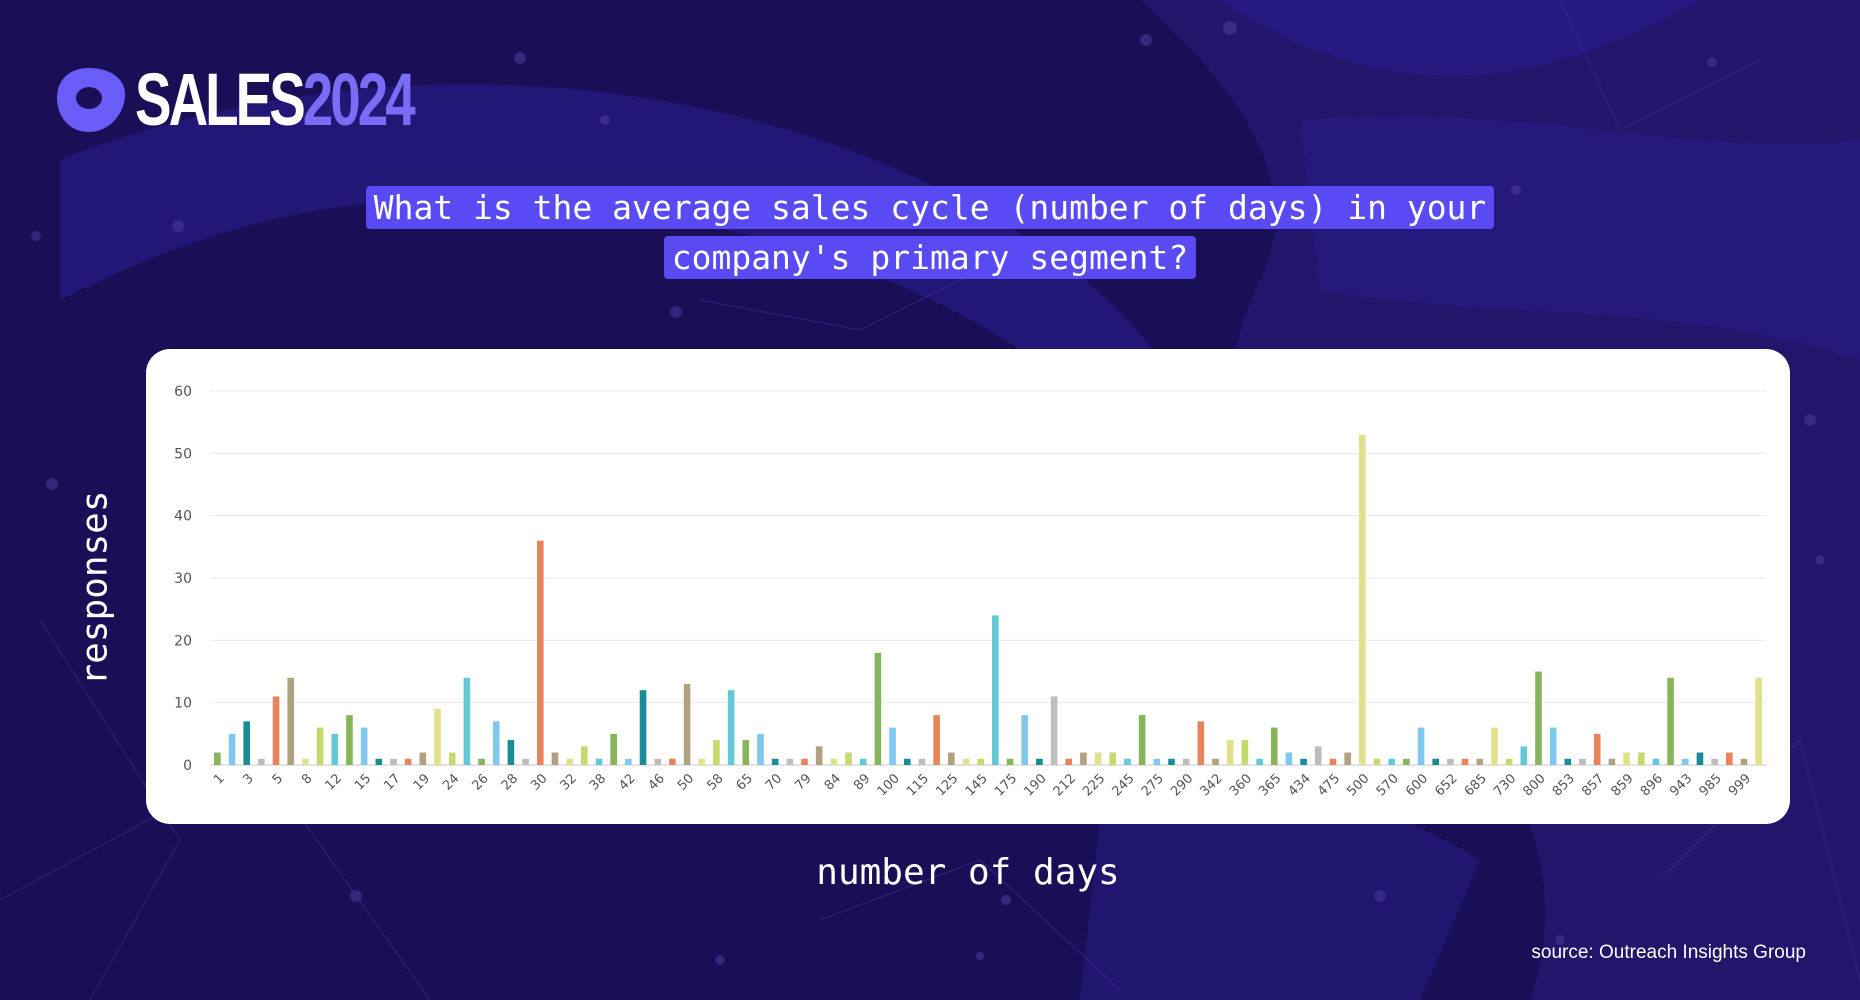 This screenshot has height=1000, width=1860. What do you see at coordinates (183, 579) in the screenshot?
I see `y-tick-label: 30` at bounding box center [183, 579].